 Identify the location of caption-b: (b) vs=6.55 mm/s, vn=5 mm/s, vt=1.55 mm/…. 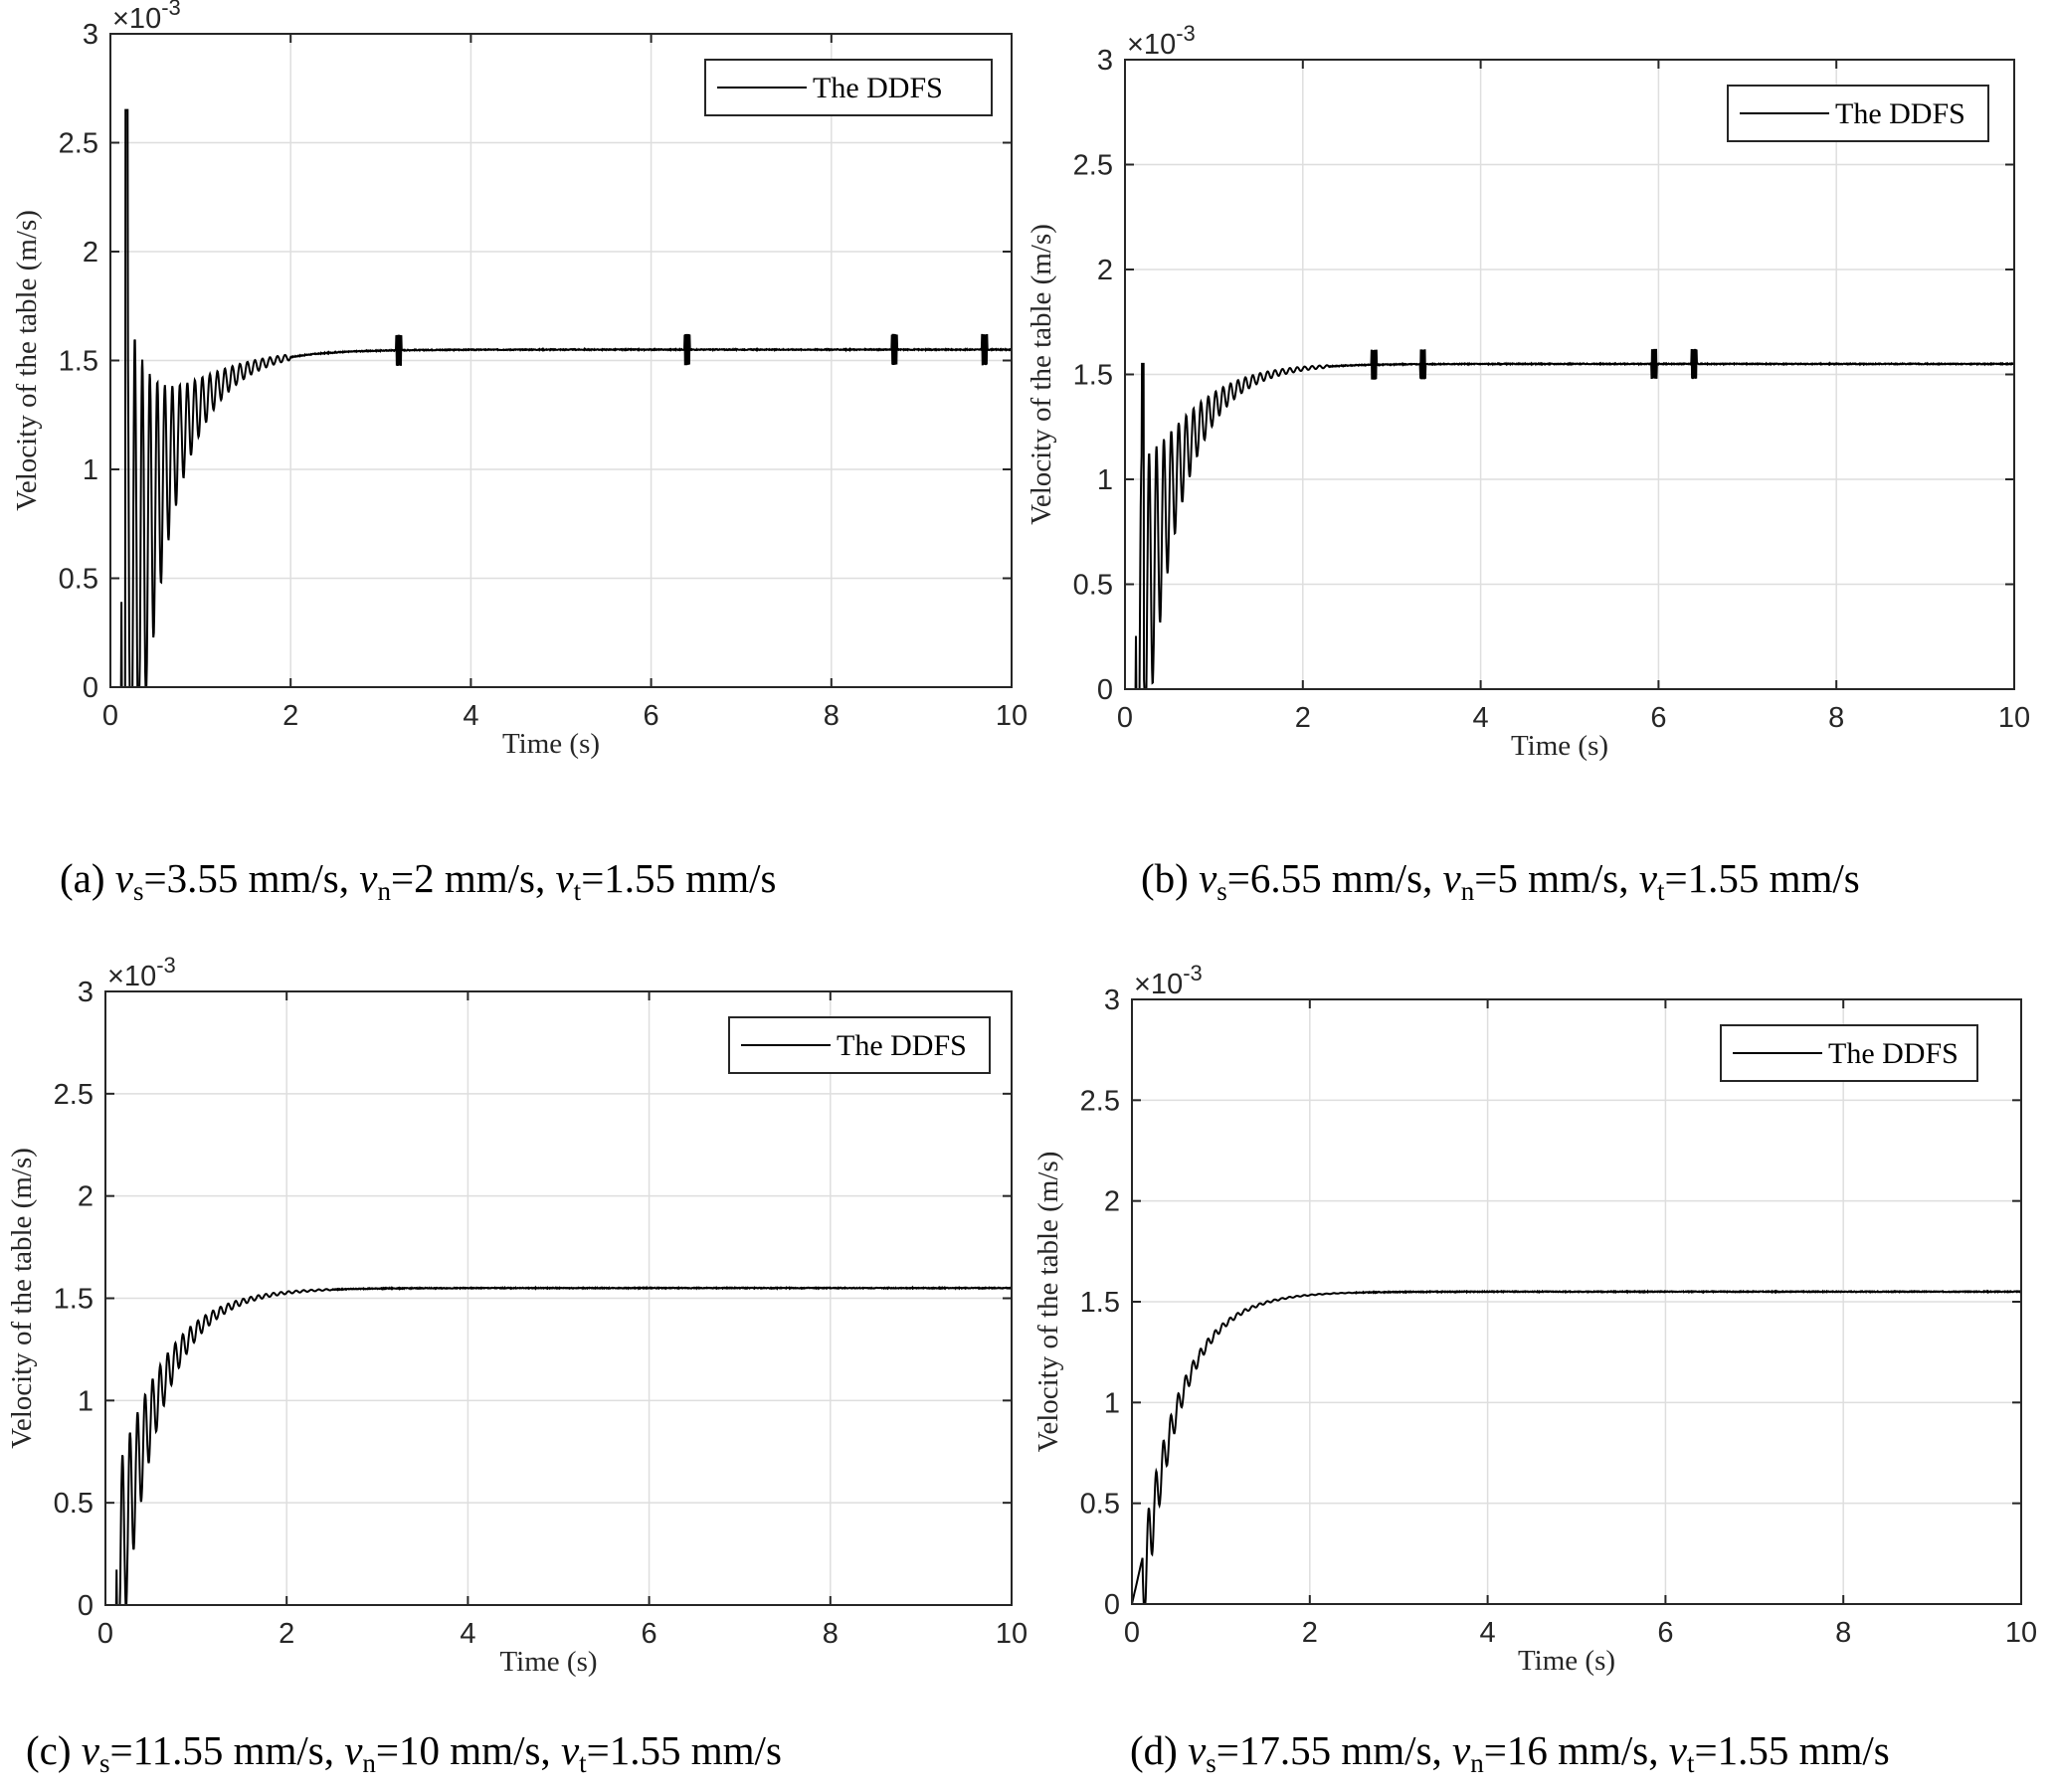
(1501, 881).